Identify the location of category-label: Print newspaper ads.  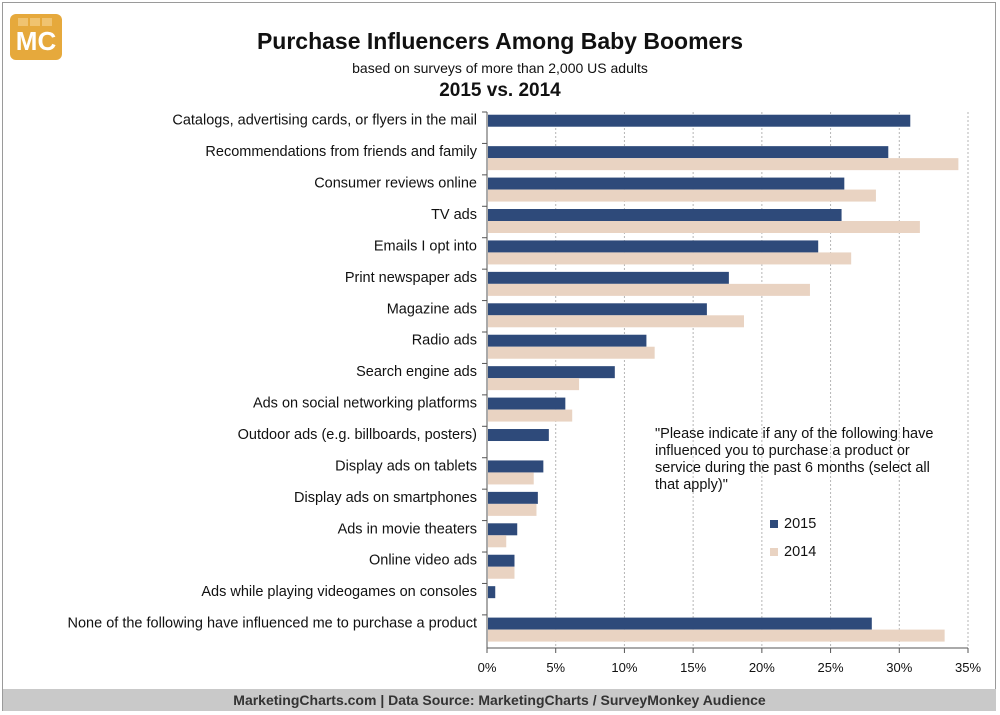
(411, 278).